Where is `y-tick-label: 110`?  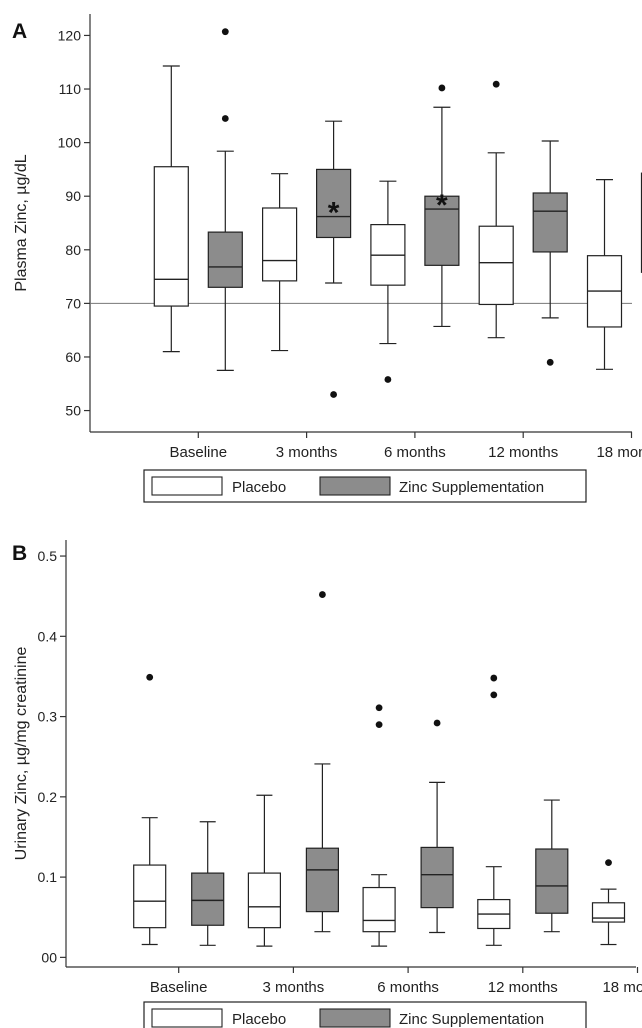 y-tick-label: 110 is located at coordinates (70, 89).